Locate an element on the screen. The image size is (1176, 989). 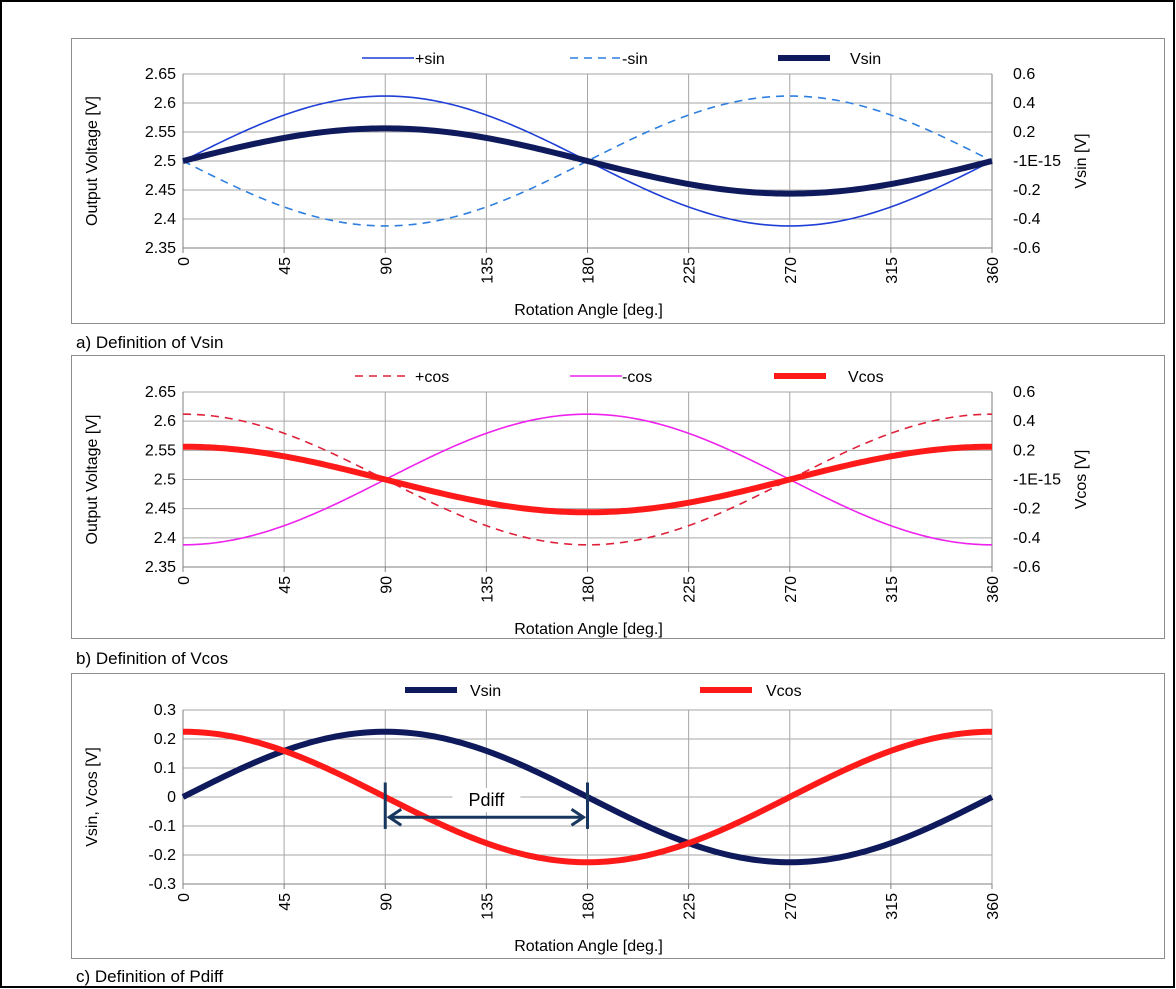
legend-label: +sin is located at coordinates (430, 59).